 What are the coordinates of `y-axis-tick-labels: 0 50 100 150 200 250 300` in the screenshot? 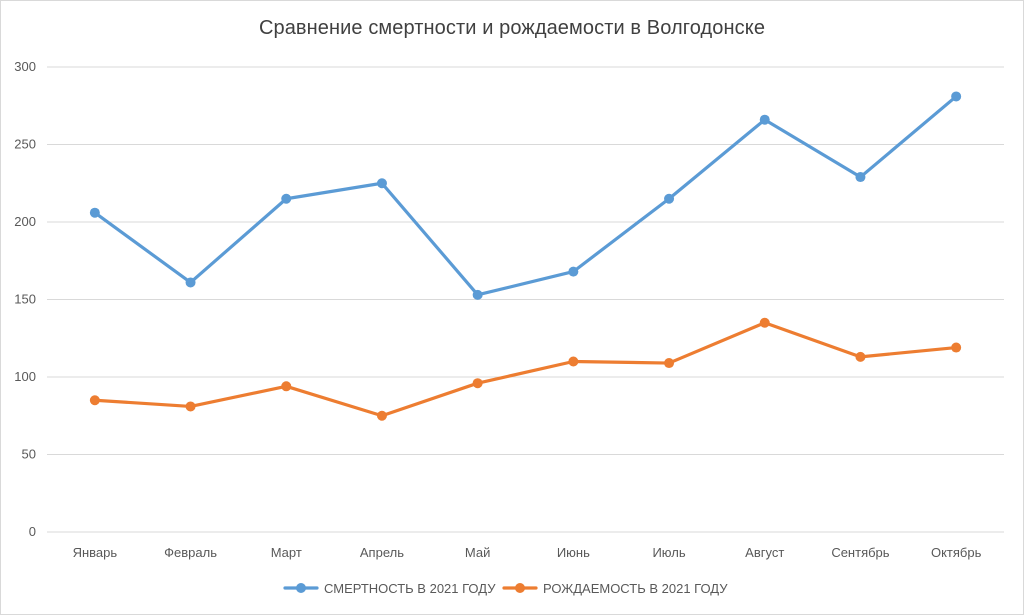 It's located at (25, 299).